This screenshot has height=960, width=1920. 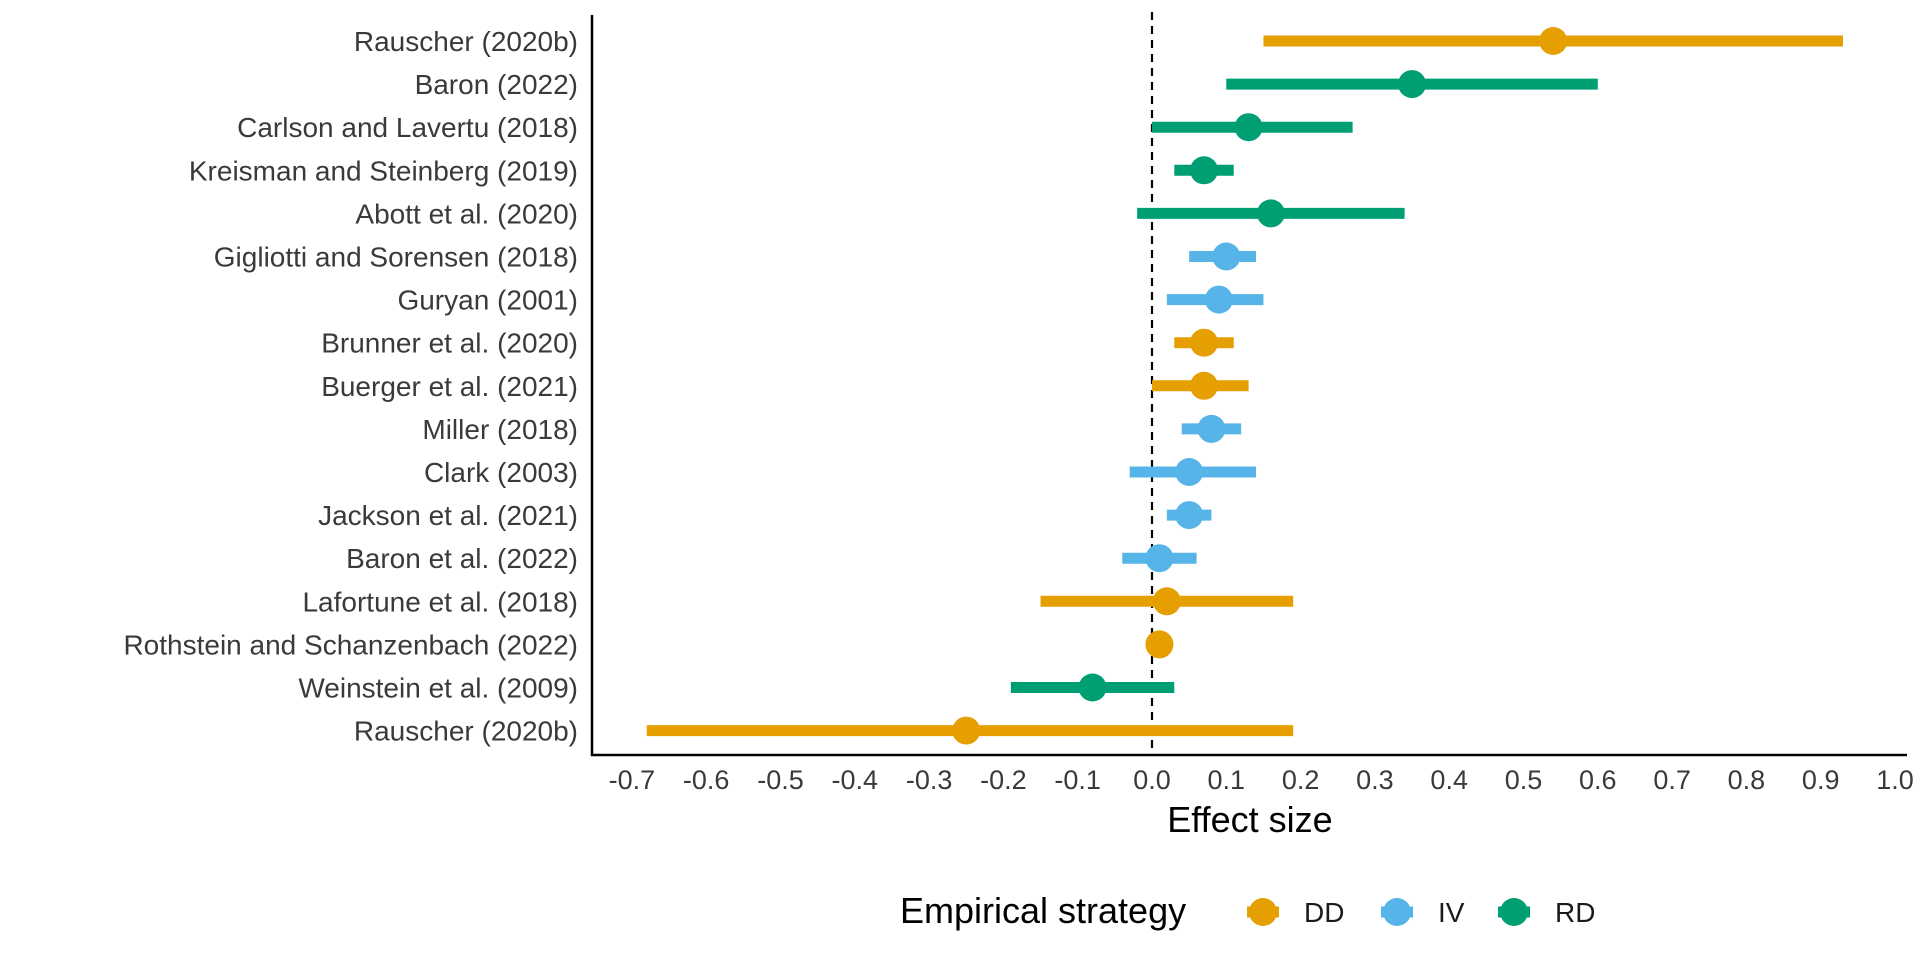 I want to click on x-tick-label: 0.1, so click(x=1227, y=780).